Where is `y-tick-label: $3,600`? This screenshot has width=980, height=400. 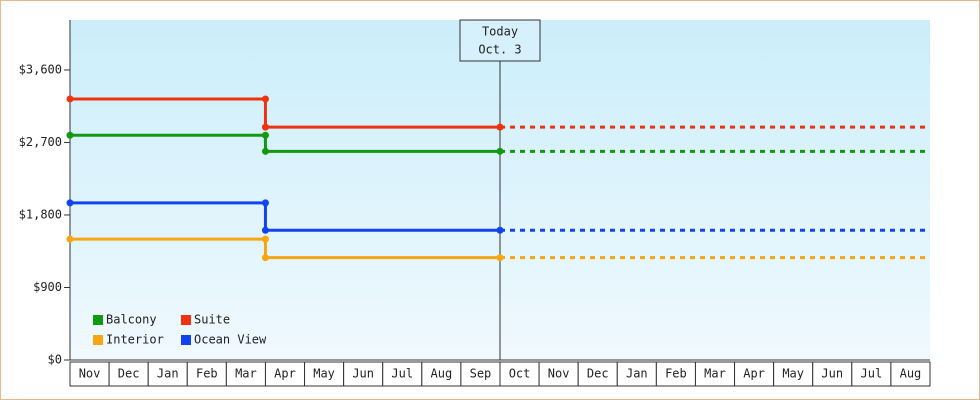 y-tick-label: $3,600 is located at coordinates (40, 69).